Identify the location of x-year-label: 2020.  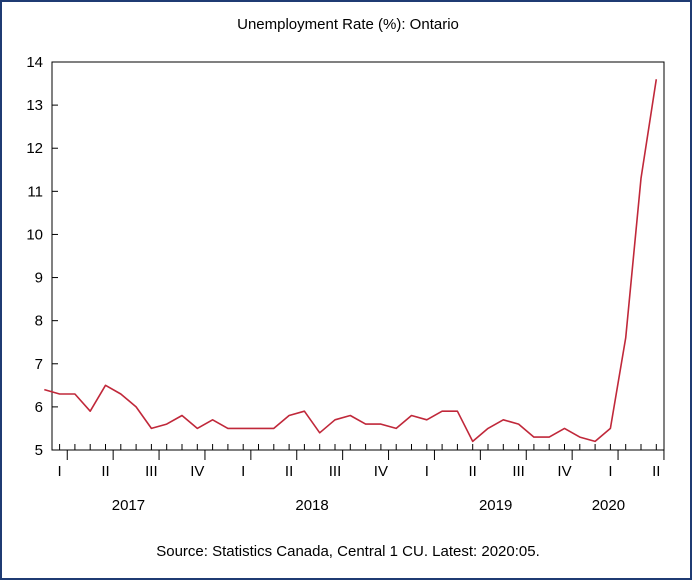
(608, 505).